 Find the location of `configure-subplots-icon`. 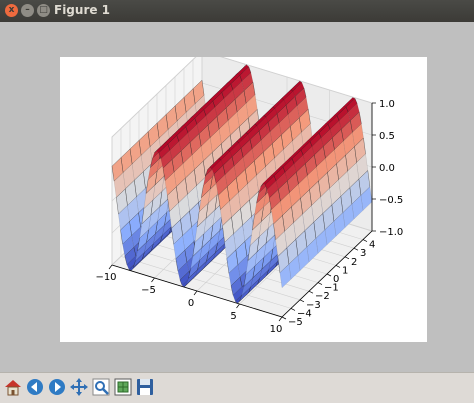

configure-subplots-icon is located at coordinates (123, 387).